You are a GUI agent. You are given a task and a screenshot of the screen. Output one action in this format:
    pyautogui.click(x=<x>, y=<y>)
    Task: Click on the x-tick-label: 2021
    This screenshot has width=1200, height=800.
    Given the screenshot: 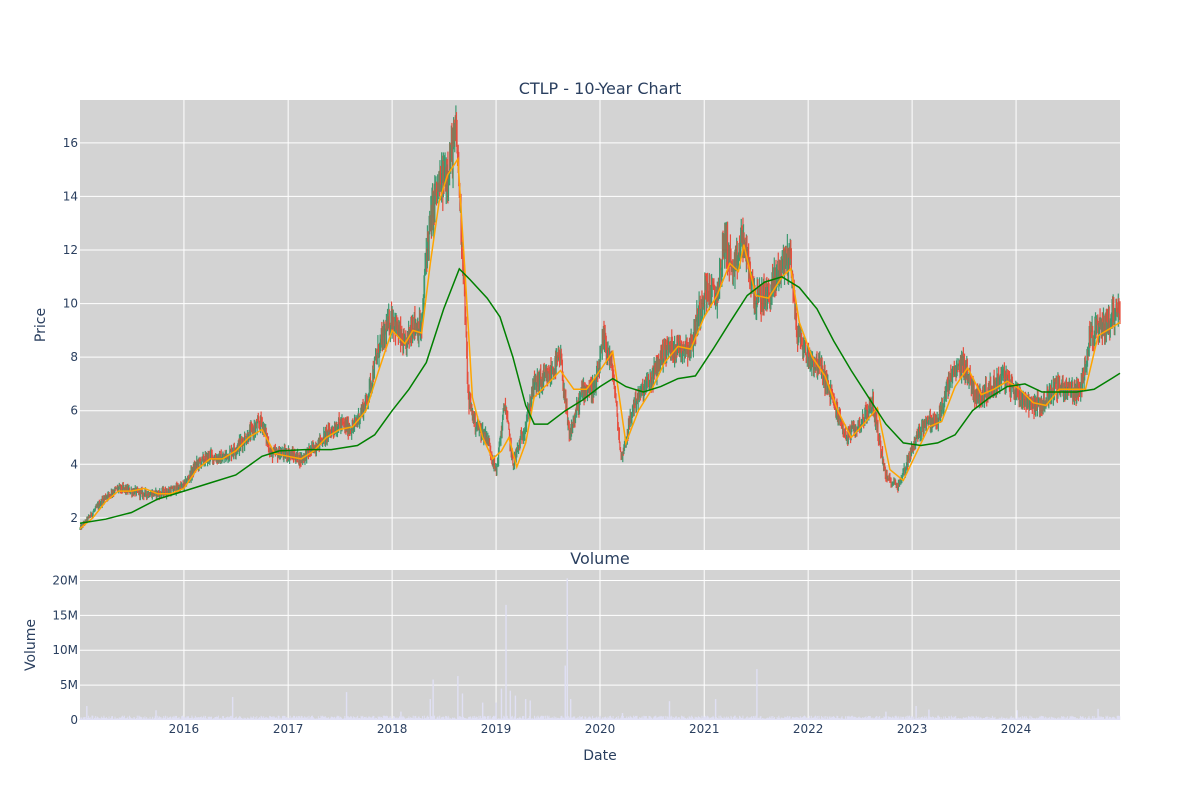 What is the action you would take?
    pyautogui.click(x=704, y=729)
    